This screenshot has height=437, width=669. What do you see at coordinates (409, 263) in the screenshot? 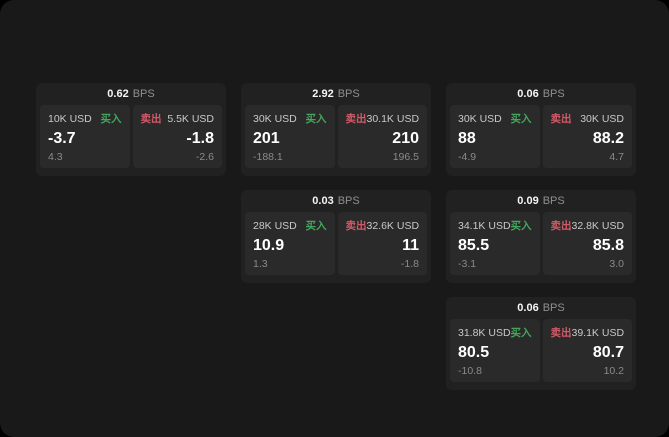
I see `sell-delta: -1.8` at bounding box center [409, 263].